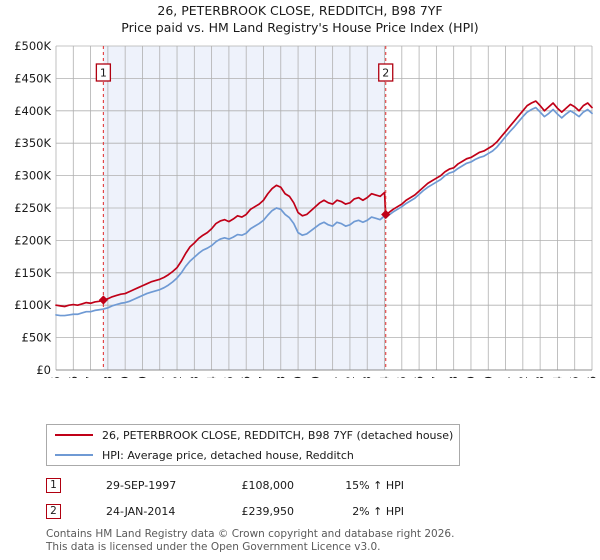  I want to click on transaction-date-2: 24-JAN-2014, so click(141, 511).